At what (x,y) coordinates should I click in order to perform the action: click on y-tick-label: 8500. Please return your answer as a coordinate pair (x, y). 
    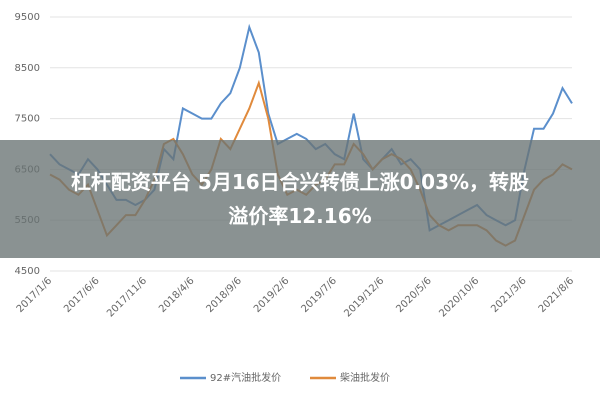
    Looking at the image, I should click on (27, 68).